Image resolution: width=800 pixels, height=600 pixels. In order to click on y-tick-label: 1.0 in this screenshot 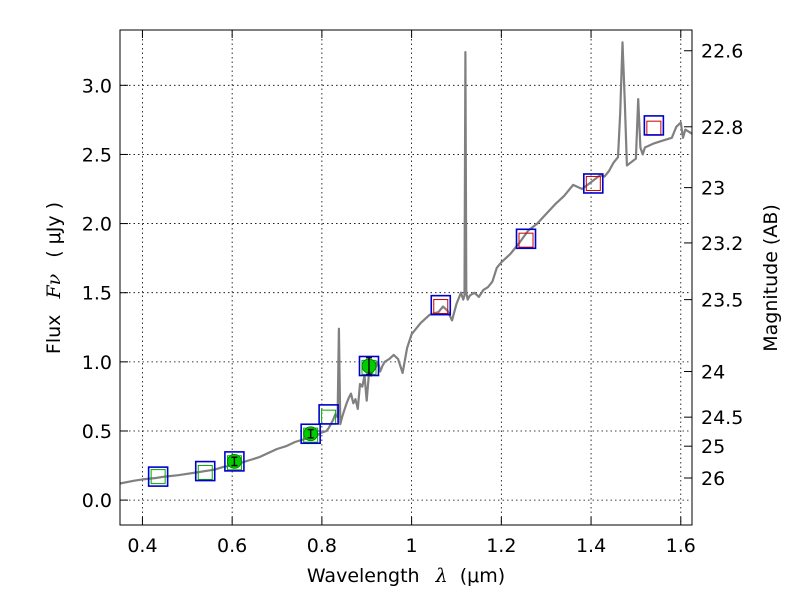, I will do `click(97, 363)`.